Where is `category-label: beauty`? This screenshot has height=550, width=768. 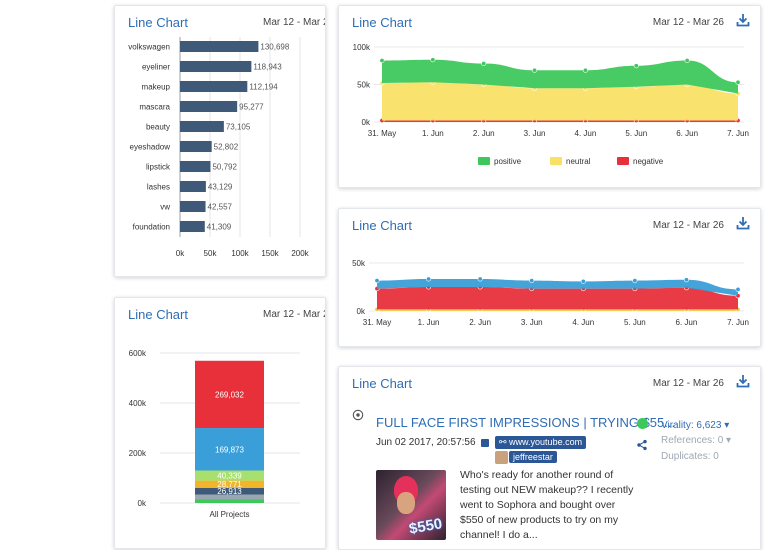
category-label: beauty is located at coordinates (158, 127).